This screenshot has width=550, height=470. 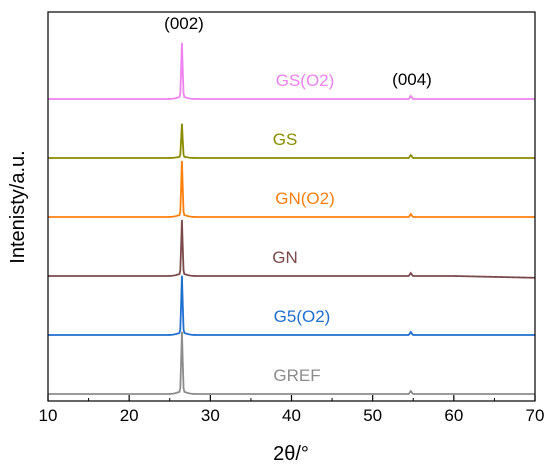 I want to click on series-label-gn: GN, so click(x=285, y=257).